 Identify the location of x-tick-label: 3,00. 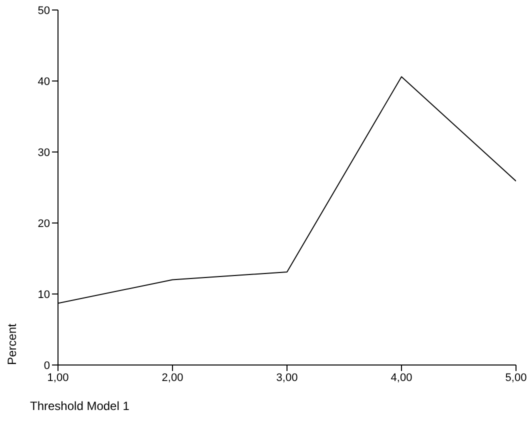
(287, 378).